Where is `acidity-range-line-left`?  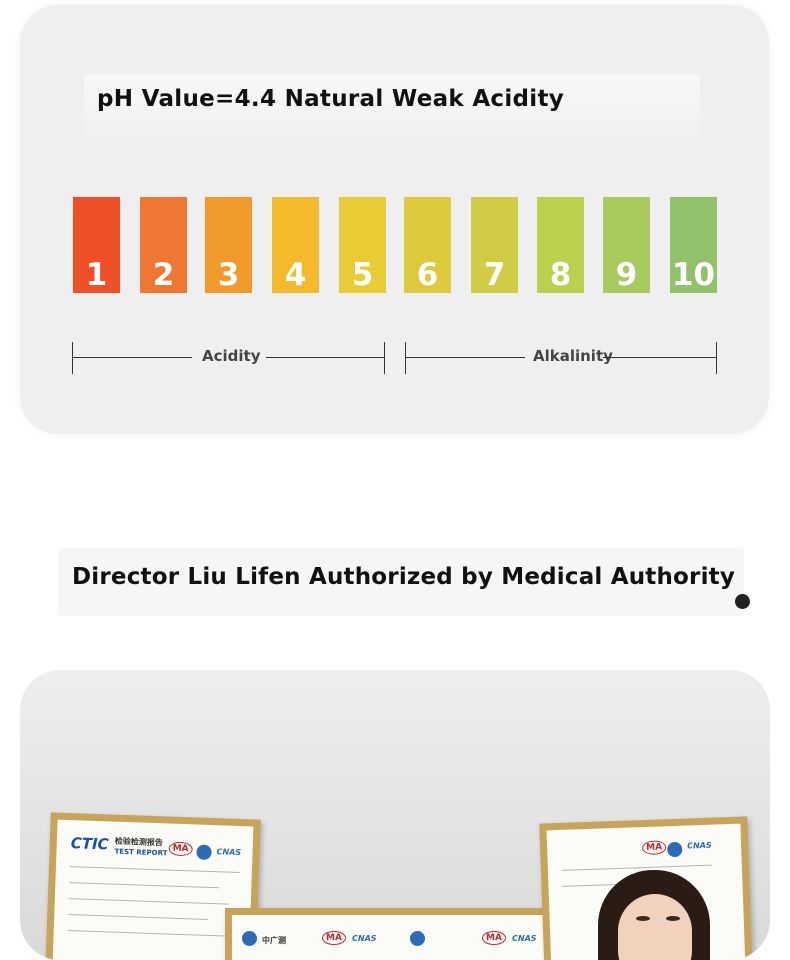
acidity-range-line-left is located at coordinates (132, 357).